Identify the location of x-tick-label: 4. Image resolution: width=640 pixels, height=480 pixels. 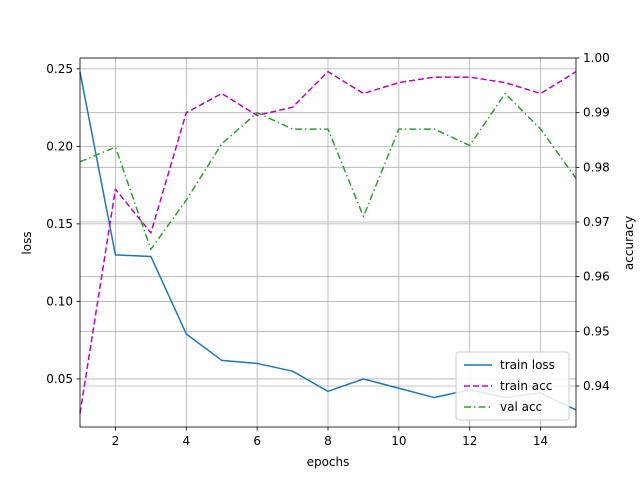
(186, 441).